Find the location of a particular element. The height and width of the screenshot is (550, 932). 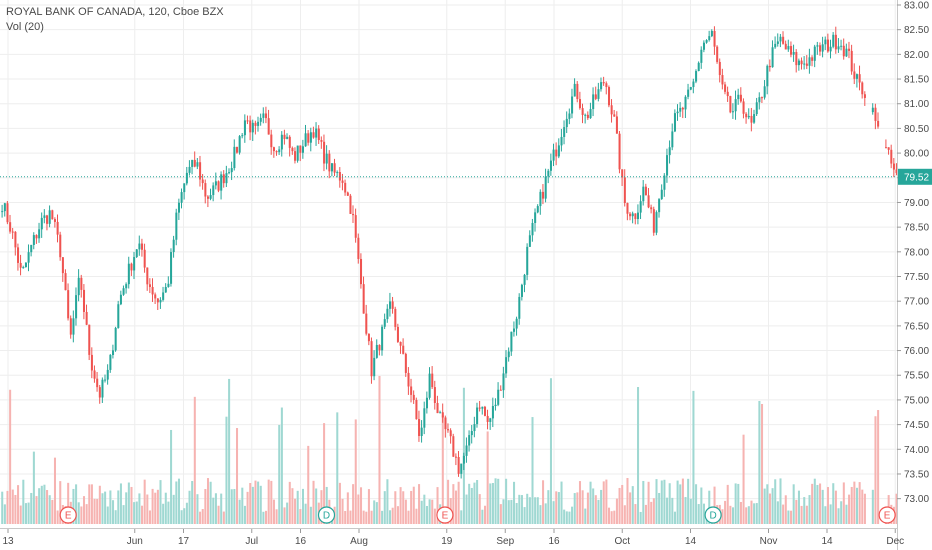

time-axis: 13 Jun 17 Jul 16 Aug 19 Sep 16 Oct 14 Nov 14 Dec is located at coordinates (452, 539).